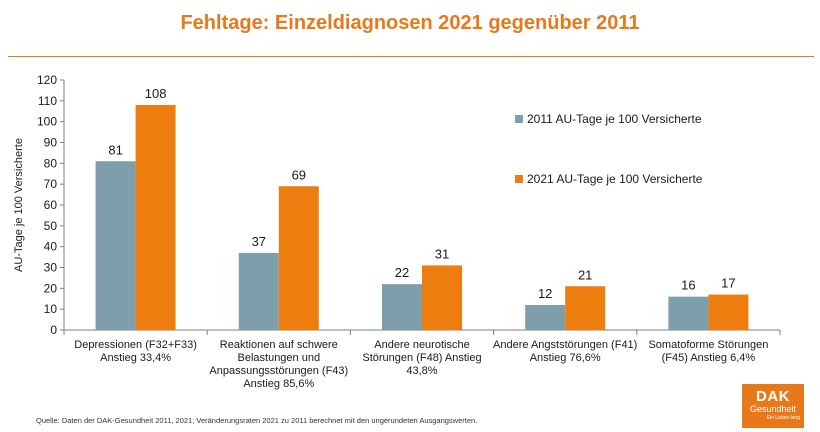 This screenshot has width=820, height=432. I want to click on x-tick-label: Somatoforme Störungen (F45) Anstieg 6,4%, so click(708, 351).